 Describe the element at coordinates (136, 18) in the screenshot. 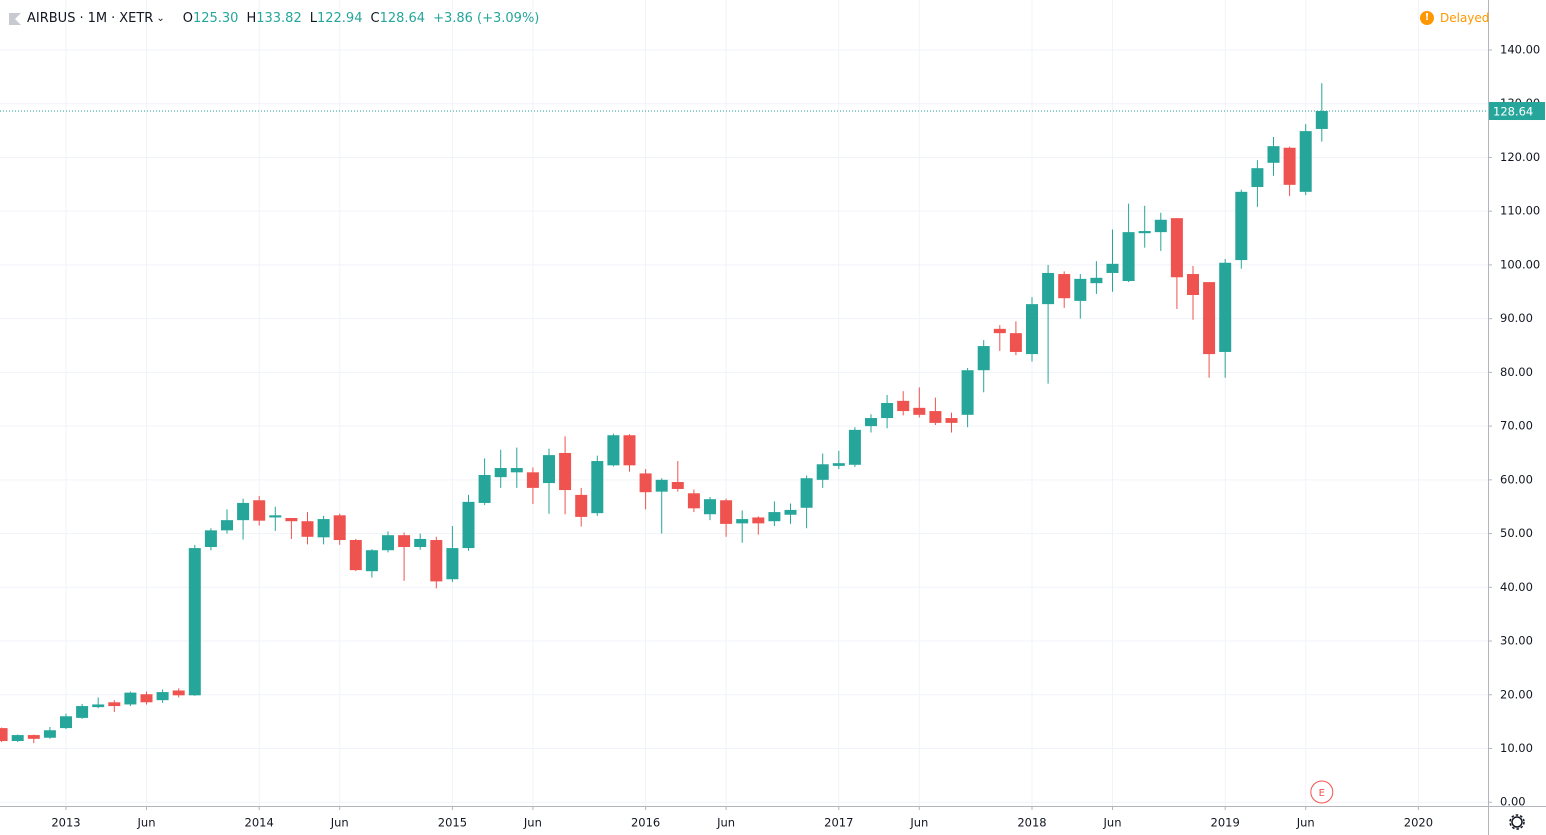

I see `exchange: XETR` at that location.